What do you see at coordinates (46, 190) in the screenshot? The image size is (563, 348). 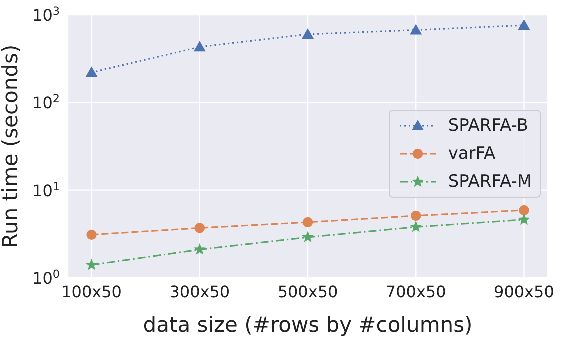 I see `y-tick-label: 10$^{1}$` at bounding box center [46, 190].